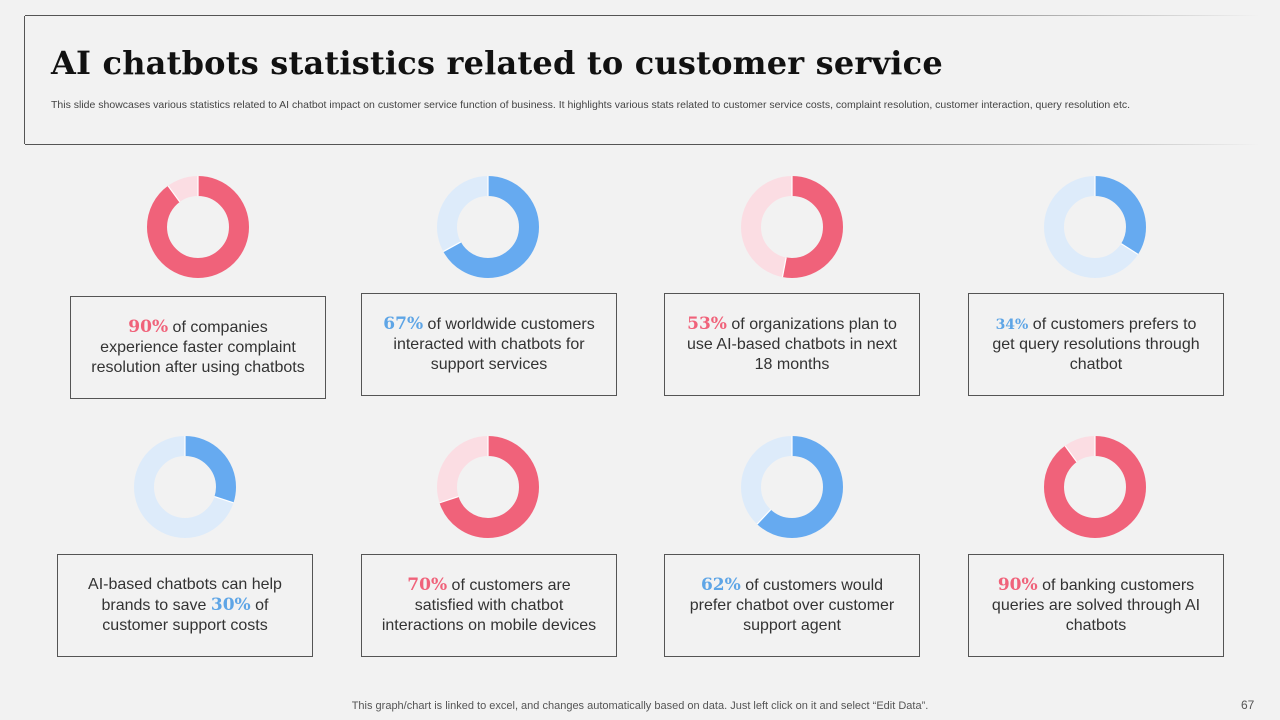  Describe the element at coordinates (642, 144) in the screenshot. I see `title-box-bottom-rule` at that location.